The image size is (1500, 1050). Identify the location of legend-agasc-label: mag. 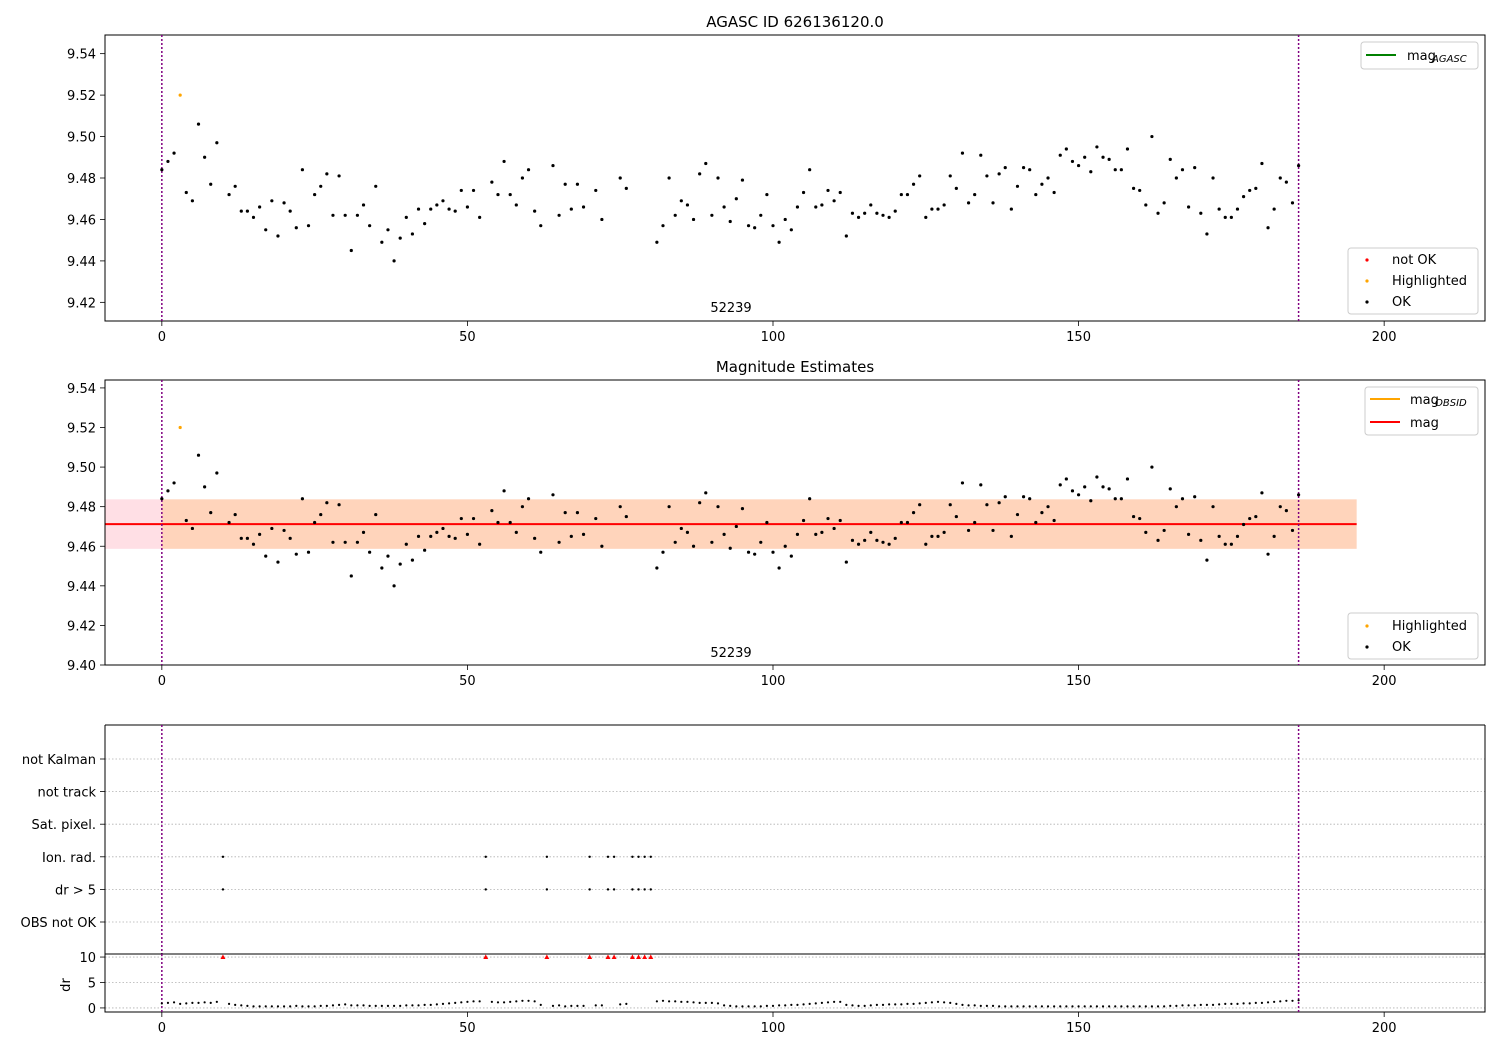
(1421, 56).